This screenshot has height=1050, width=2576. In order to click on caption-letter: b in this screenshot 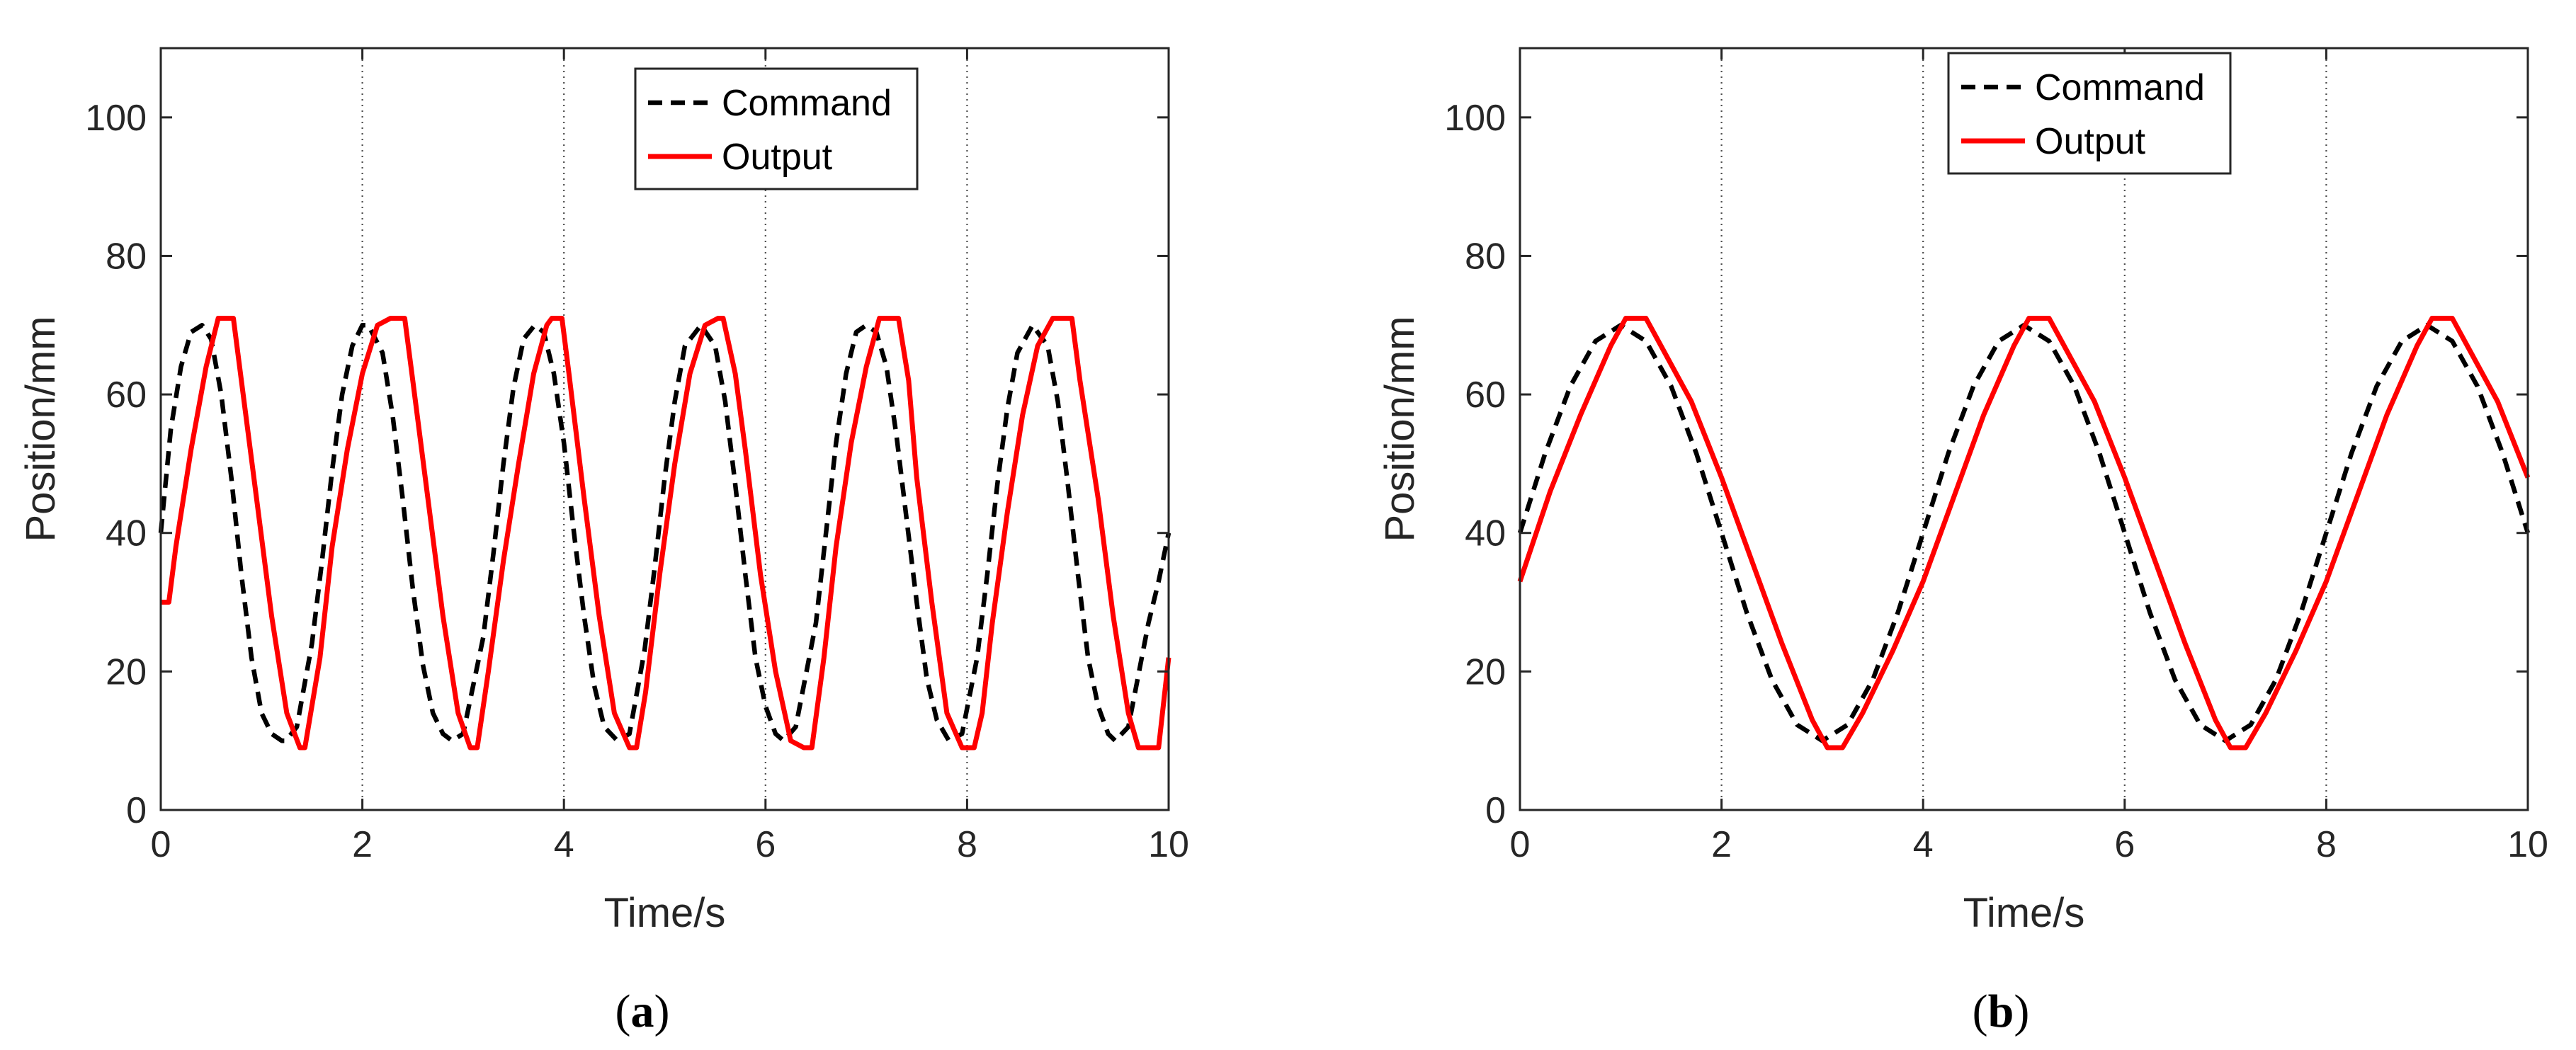, I will do `click(2001, 1011)`.